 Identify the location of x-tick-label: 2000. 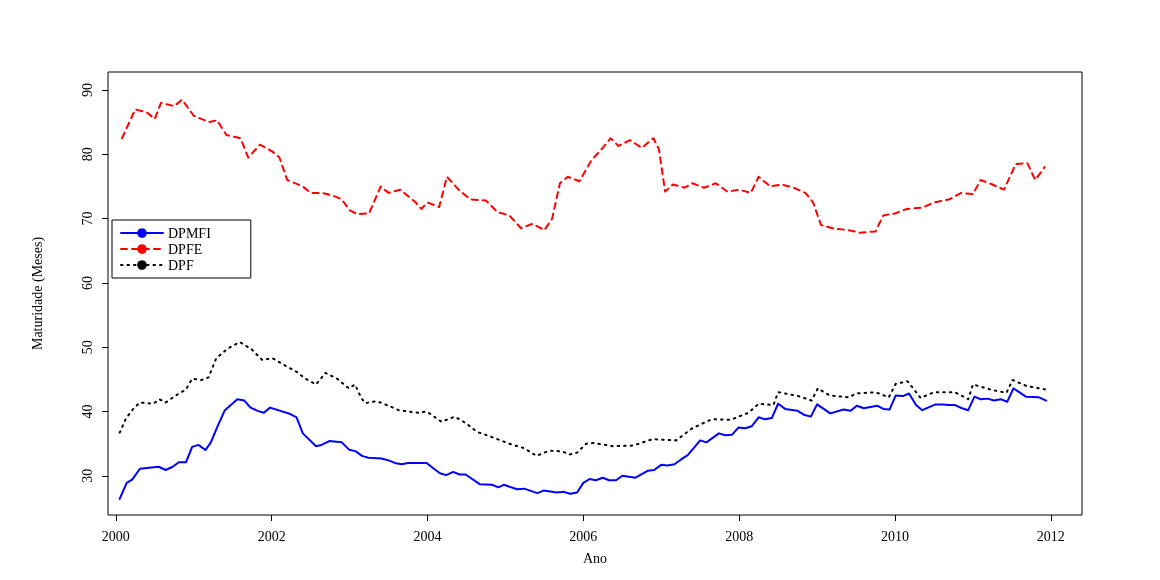
(115, 536).